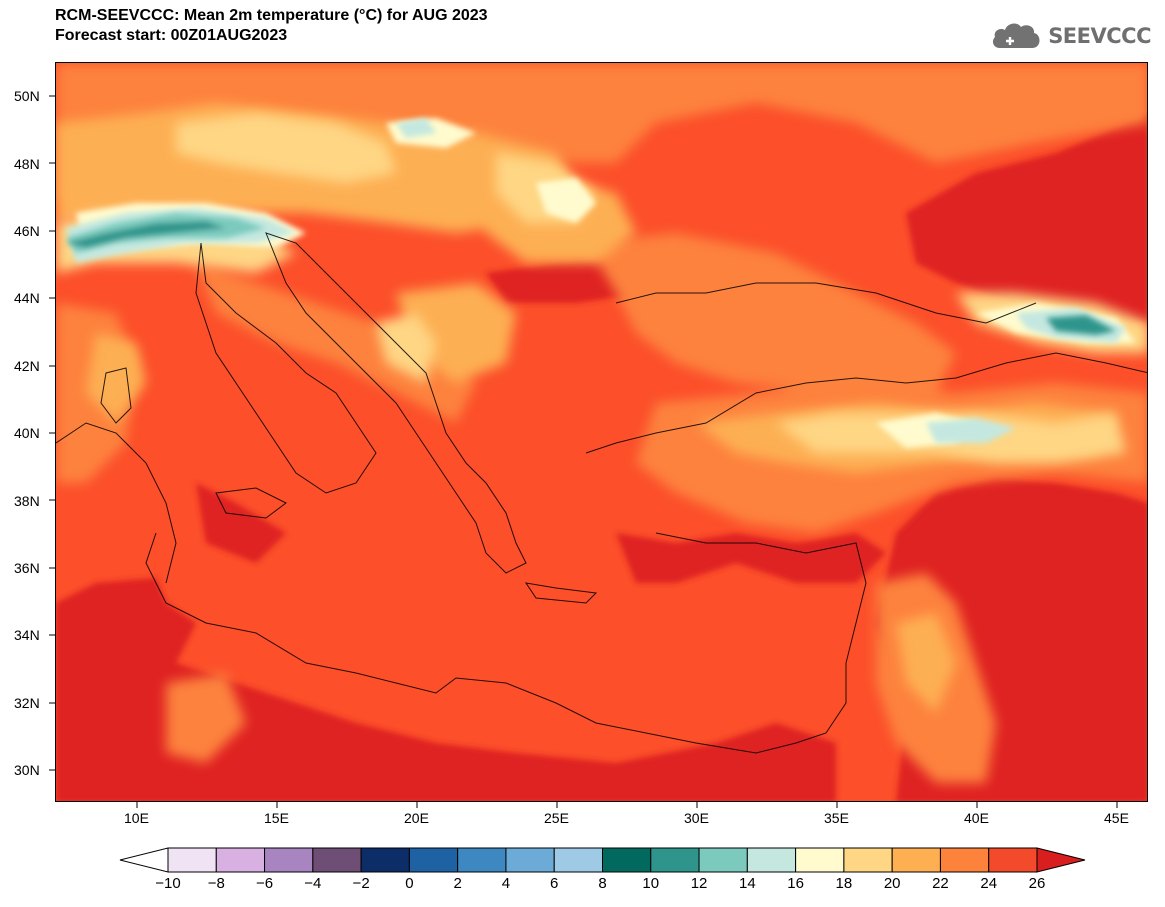 This screenshot has height=907, width=1165. What do you see at coordinates (699, 883) in the screenshot?
I see `colorbar-label: 12` at bounding box center [699, 883].